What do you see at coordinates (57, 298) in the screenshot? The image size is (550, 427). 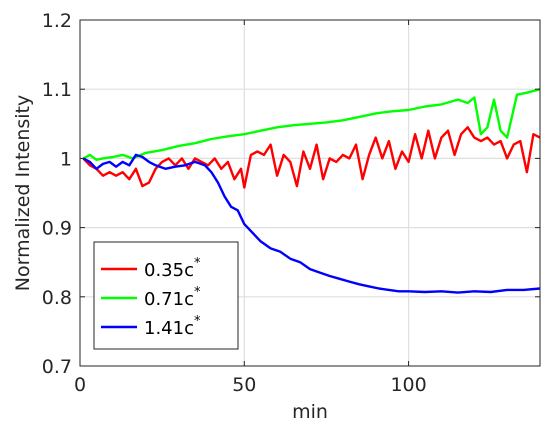 I see `y-tick-label: 0.8` at bounding box center [57, 298].